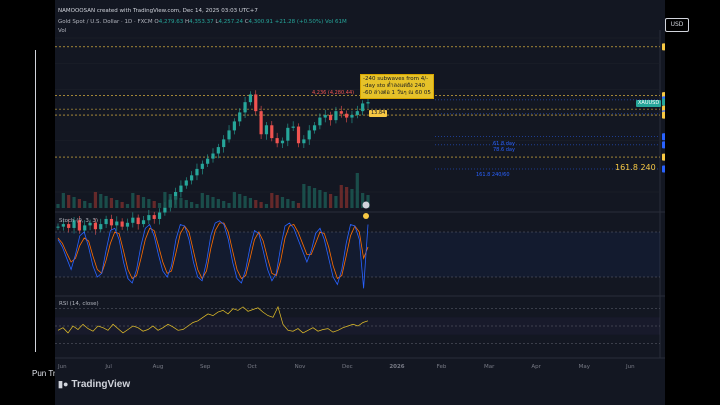 The height and width of the screenshot is (405, 720). Describe the element at coordinates (158, 367) in the screenshot. I see `x-tick-label-2: Aug` at that location.